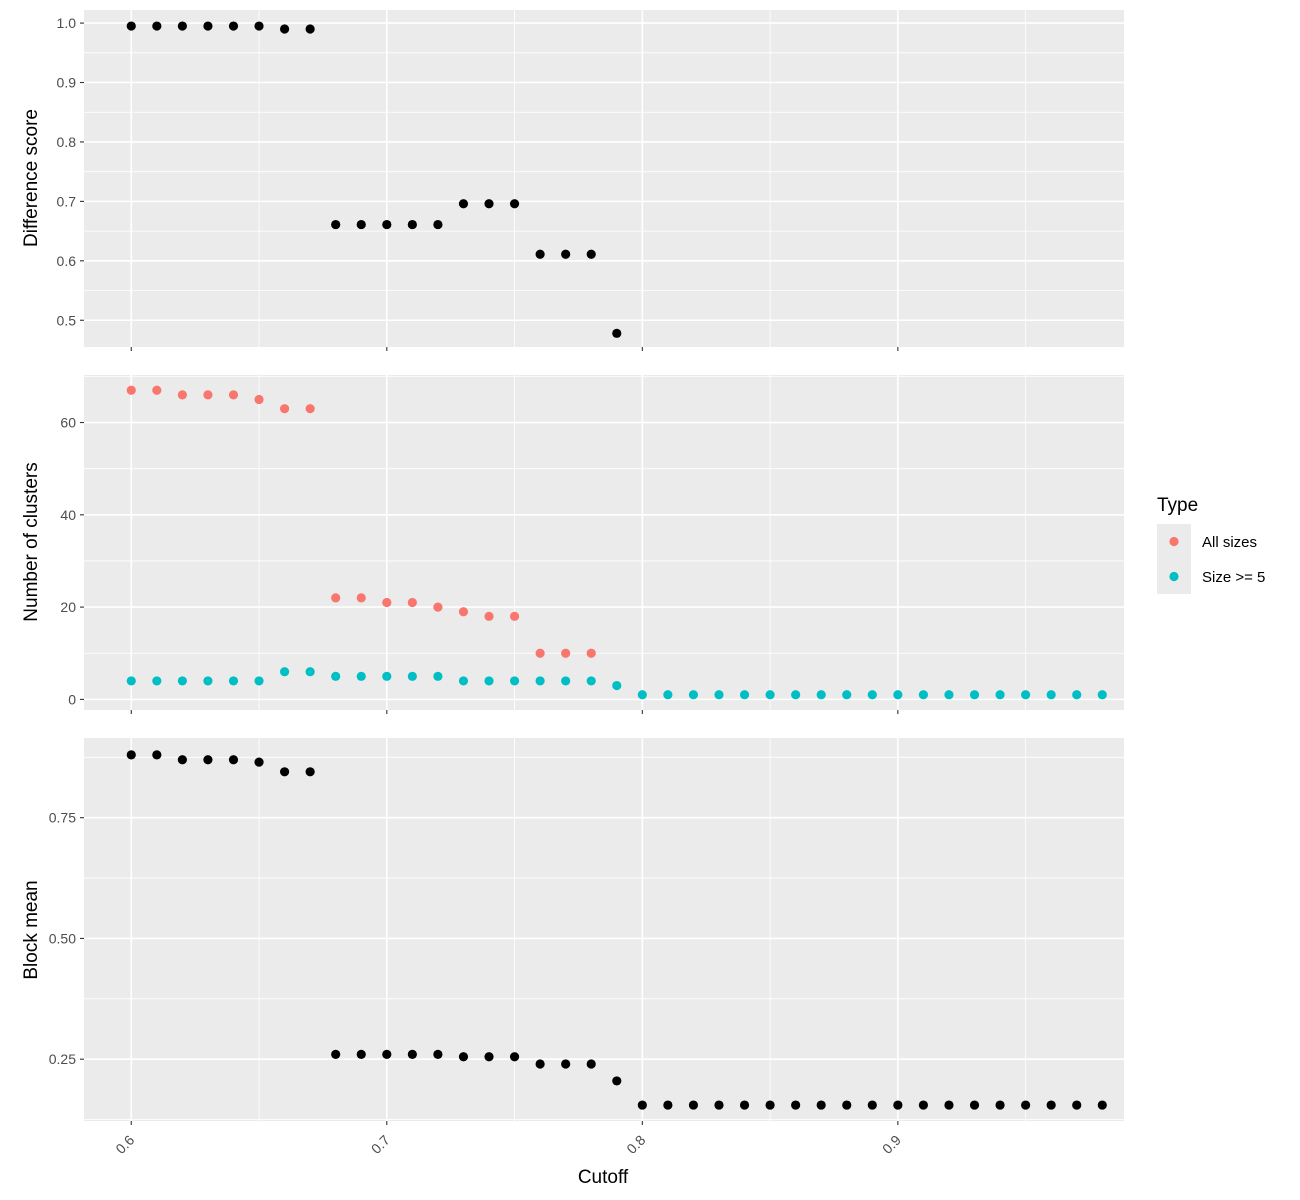  Describe the element at coordinates (62, 818) in the screenshot. I see `y-tick-label: 0.75` at that location.